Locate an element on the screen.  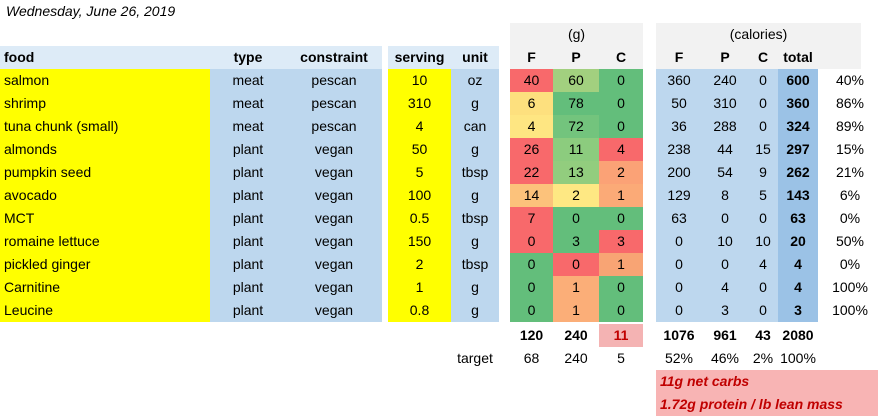
food-name-cell: pumpkin seed is located at coordinates (105, 172).